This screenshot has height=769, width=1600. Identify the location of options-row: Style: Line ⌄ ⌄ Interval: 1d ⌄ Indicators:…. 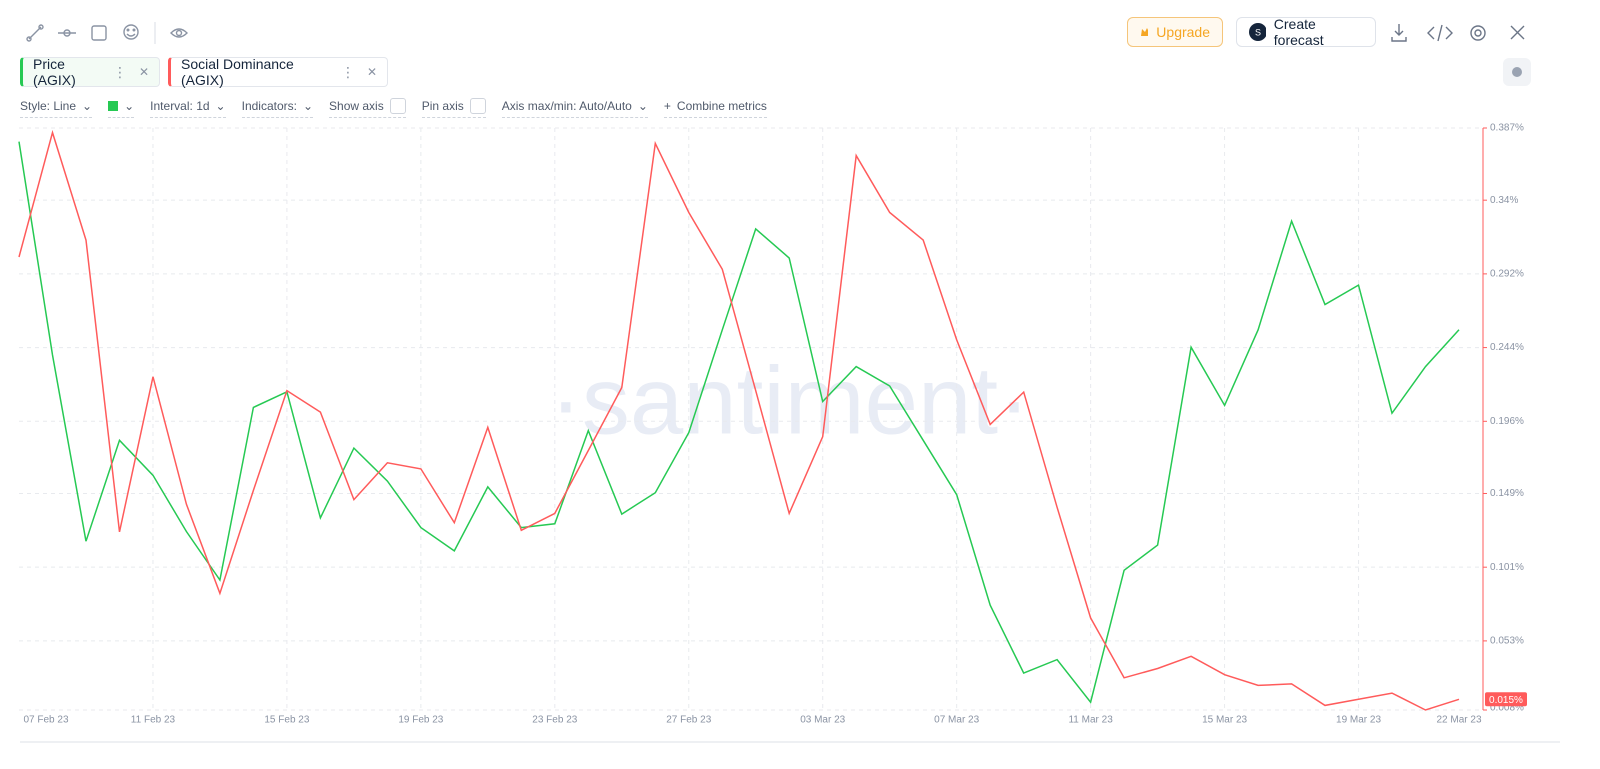
(393, 108).